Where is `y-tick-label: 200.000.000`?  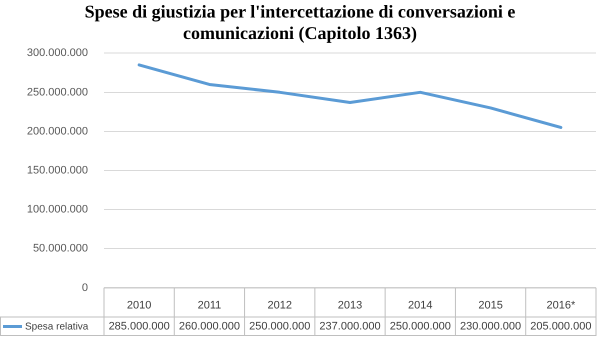 y-tick-label: 200.000.000 is located at coordinates (57, 131).